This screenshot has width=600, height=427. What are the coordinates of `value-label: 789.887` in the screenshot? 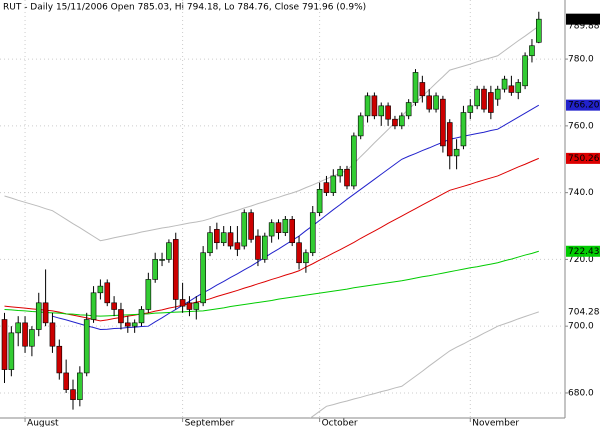 It's located at (584, 27).